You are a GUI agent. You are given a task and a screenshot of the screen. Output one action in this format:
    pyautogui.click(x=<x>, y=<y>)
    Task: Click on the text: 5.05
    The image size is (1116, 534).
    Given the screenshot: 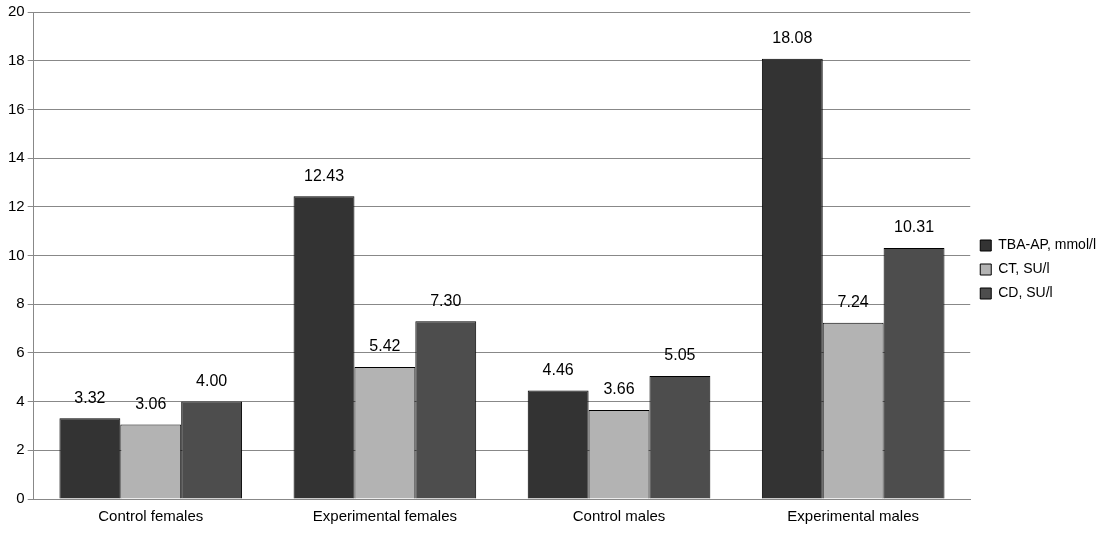 What is the action you would take?
    pyautogui.click(x=680, y=355)
    